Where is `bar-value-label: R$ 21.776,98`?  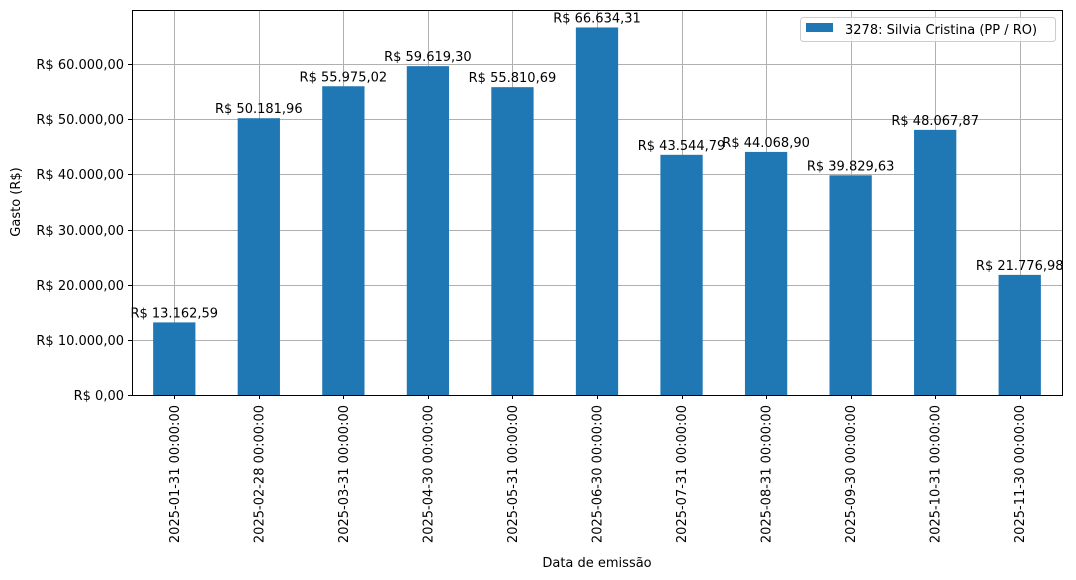
bar-value-label: R$ 21.776,98 is located at coordinates (1020, 266).